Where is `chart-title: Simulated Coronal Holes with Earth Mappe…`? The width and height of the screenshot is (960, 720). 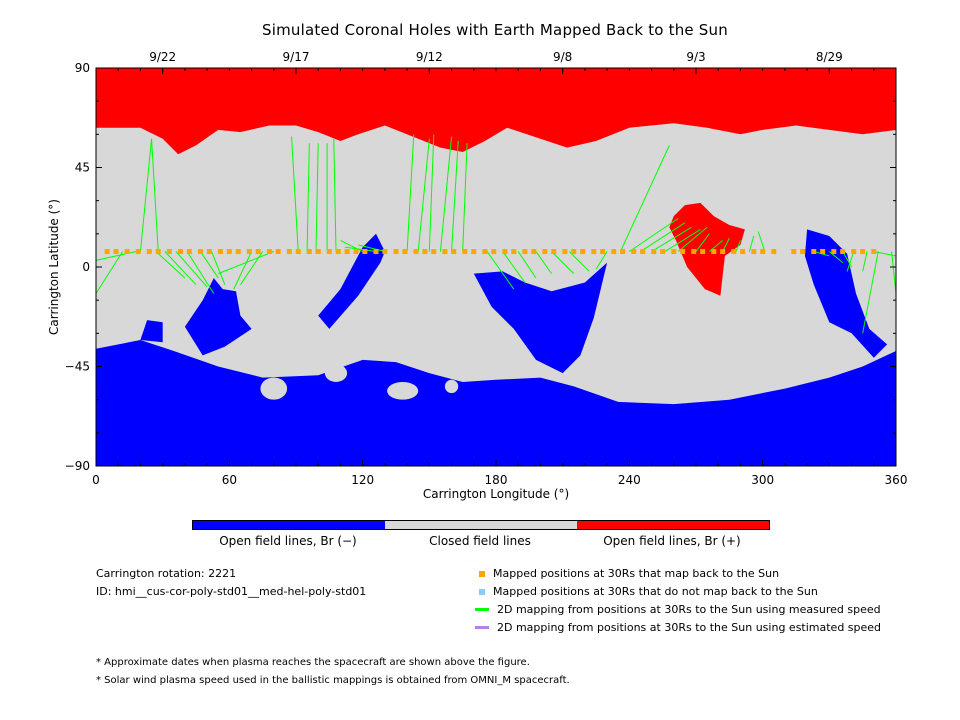 chart-title: Simulated Coronal Holes with Earth Mappe… is located at coordinates (495, 30).